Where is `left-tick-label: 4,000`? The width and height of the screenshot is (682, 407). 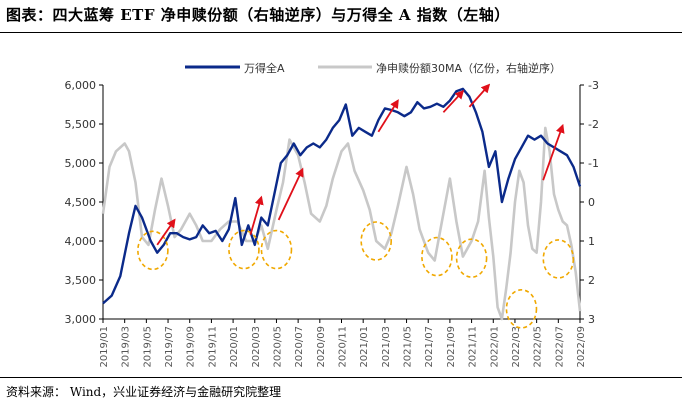 left-tick-label: 4,000 is located at coordinates (81, 241).